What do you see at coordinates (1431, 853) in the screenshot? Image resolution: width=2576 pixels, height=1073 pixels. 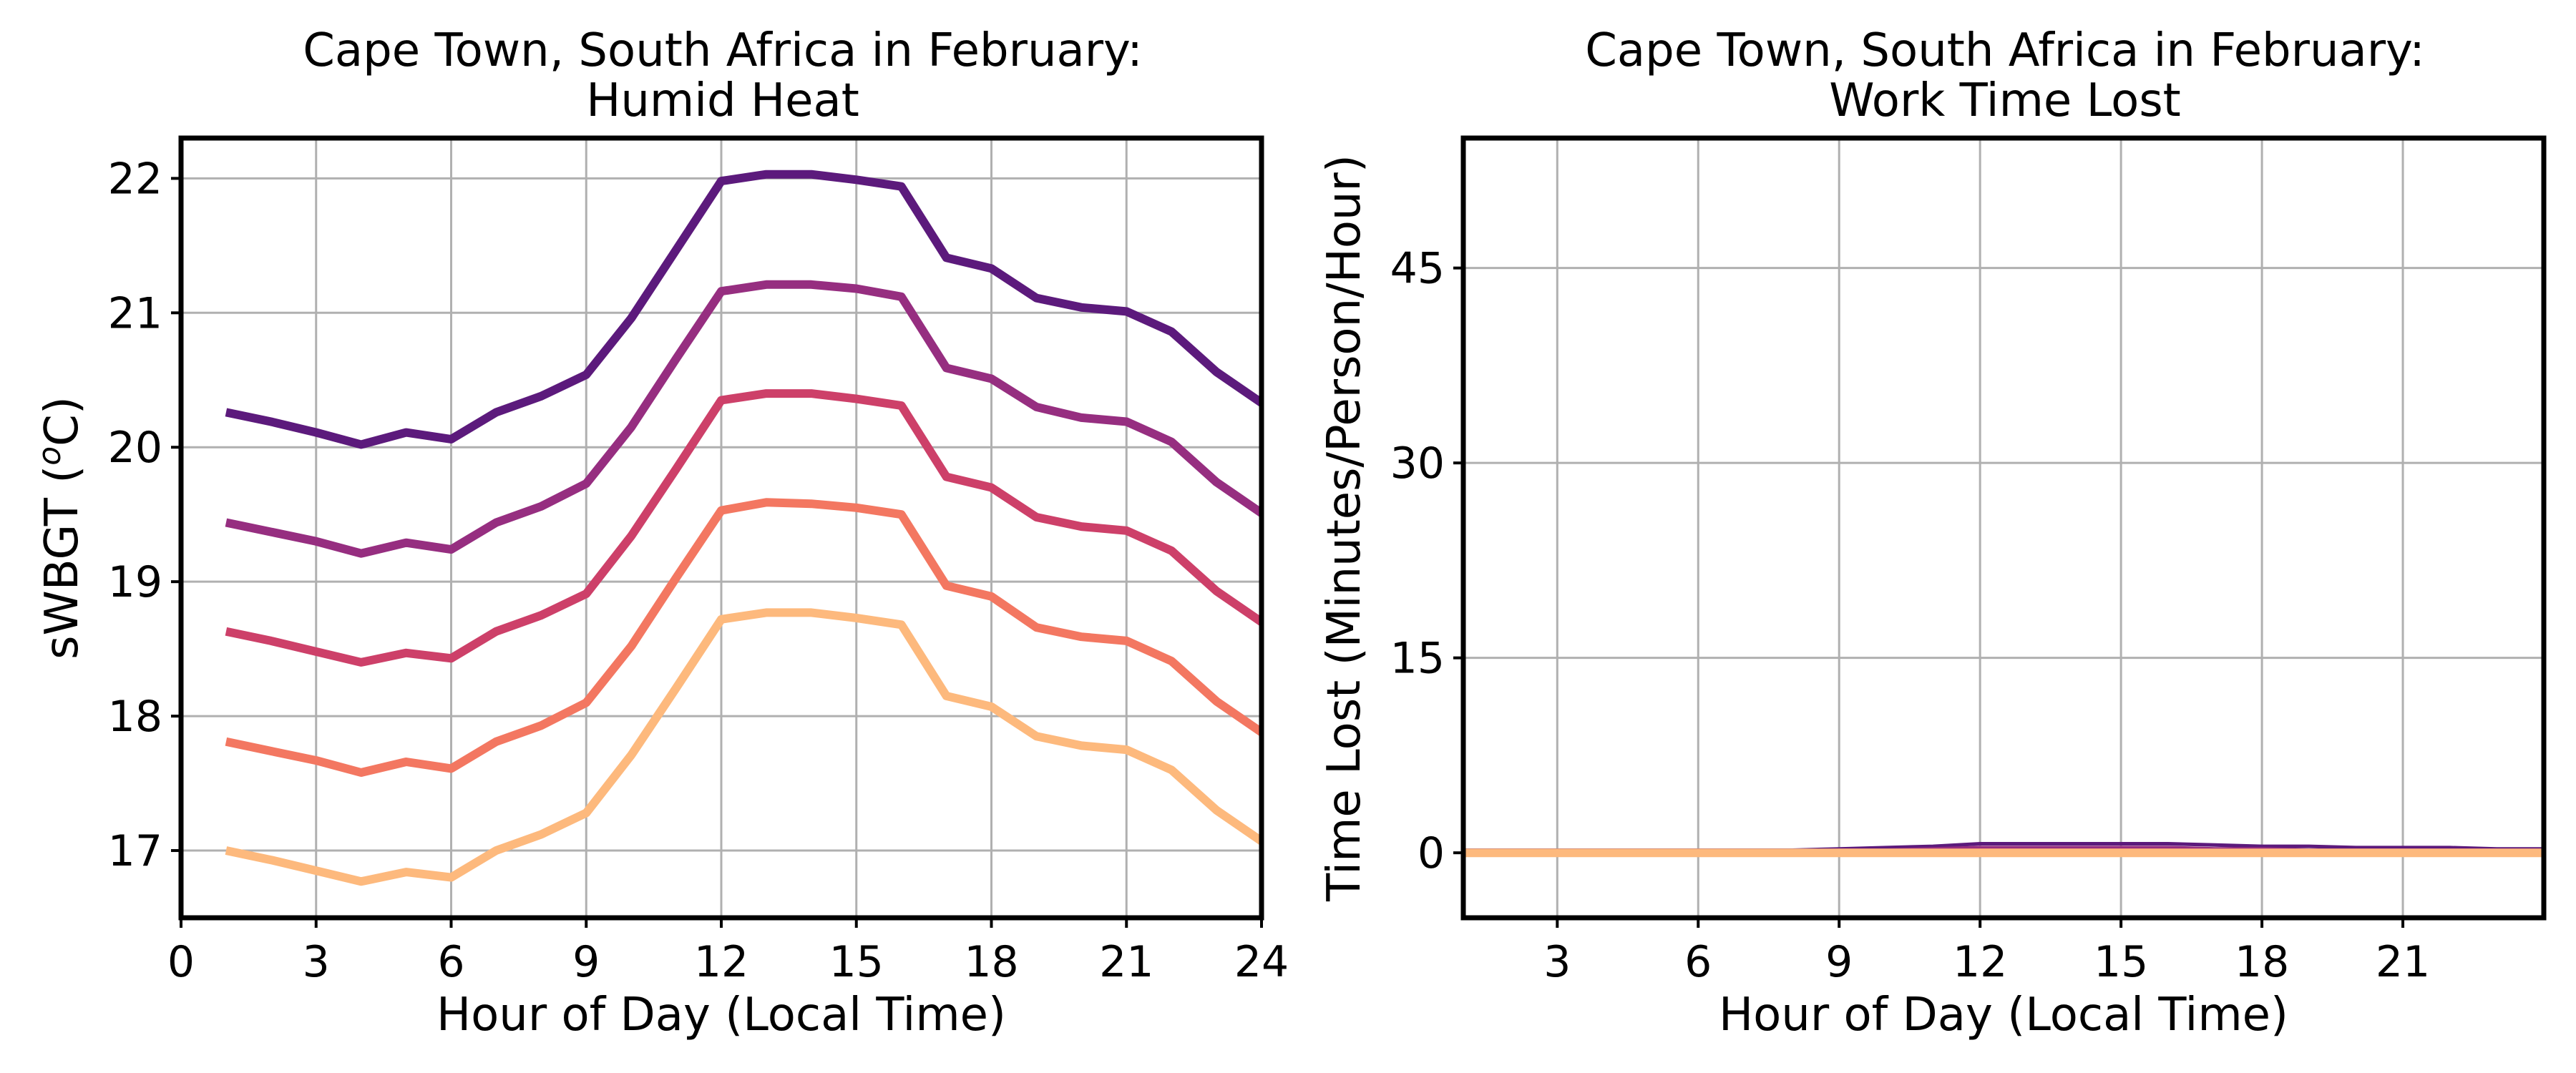 I see `work-time-lost-y-tick-label-0: 0` at bounding box center [1431, 853].